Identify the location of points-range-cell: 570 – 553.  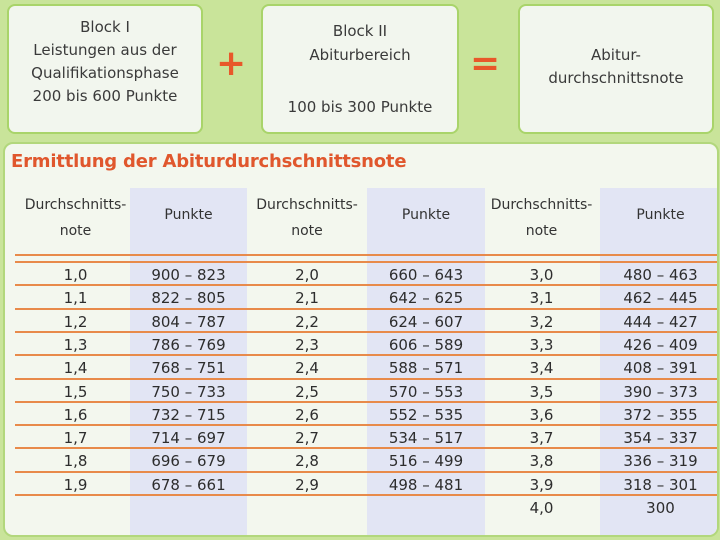
(426, 391).